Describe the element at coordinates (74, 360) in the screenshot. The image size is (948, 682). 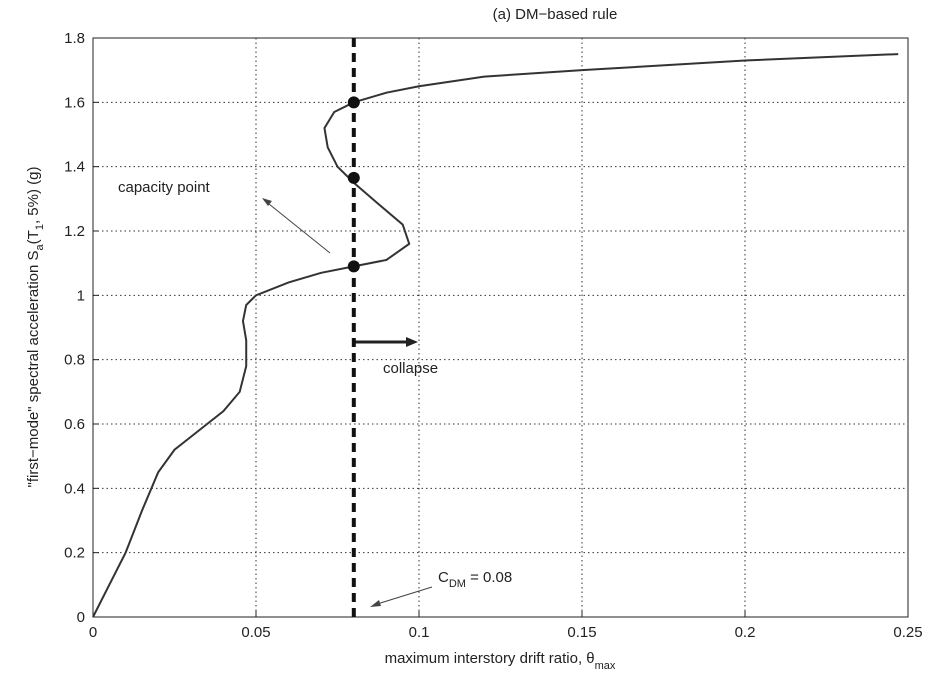
I see `y-tick-label: 0.8` at that location.